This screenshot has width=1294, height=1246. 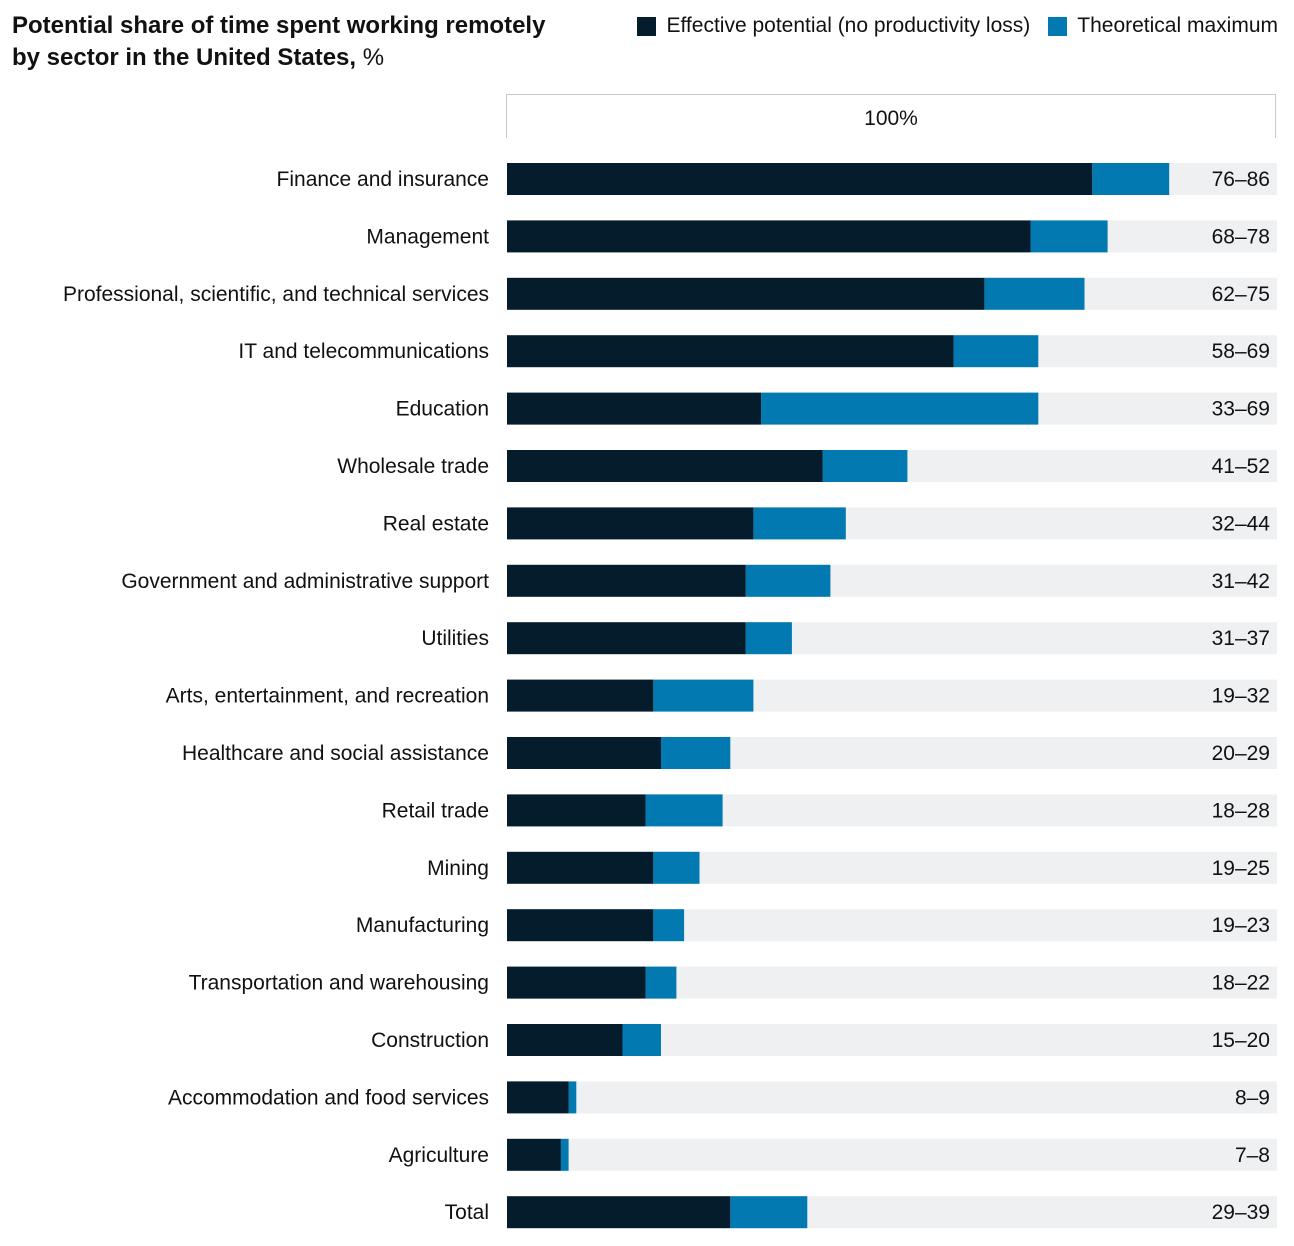 I want to click on range-label: 18–28, so click(x=1241, y=810).